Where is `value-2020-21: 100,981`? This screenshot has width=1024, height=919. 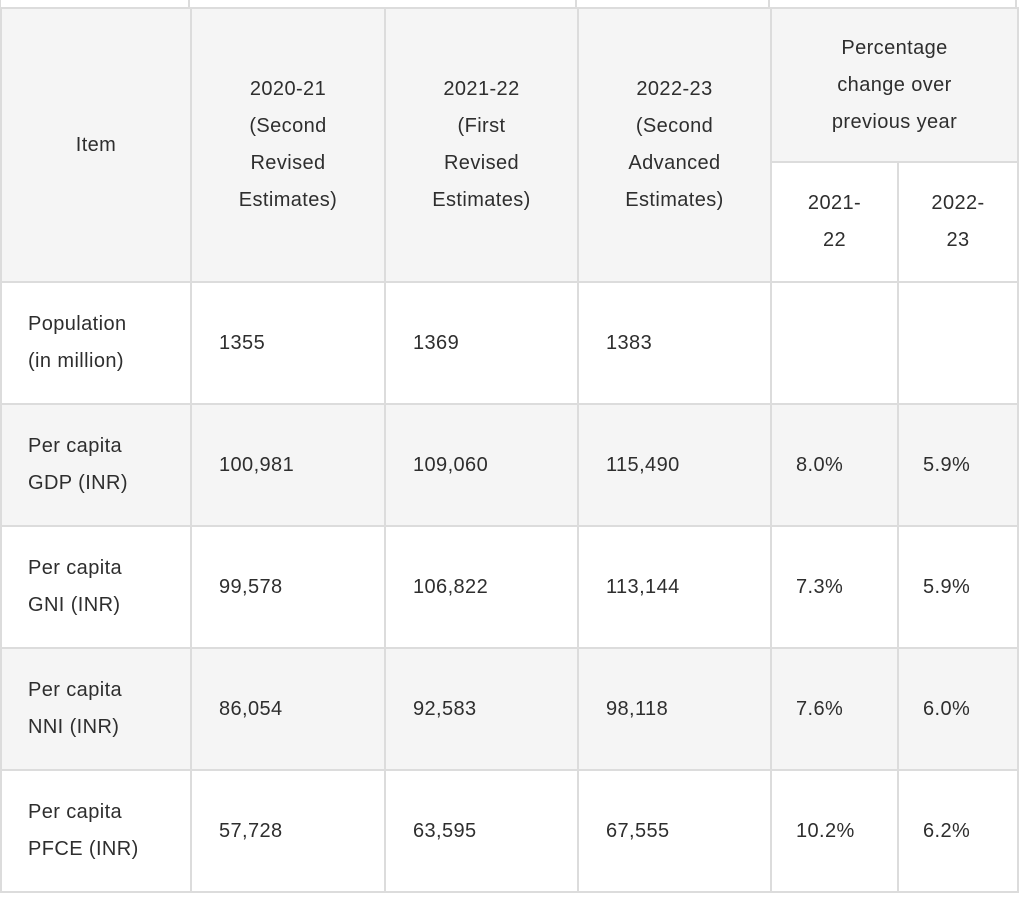
value-2020-21: 100,981 is located at coordinates (288, 465).